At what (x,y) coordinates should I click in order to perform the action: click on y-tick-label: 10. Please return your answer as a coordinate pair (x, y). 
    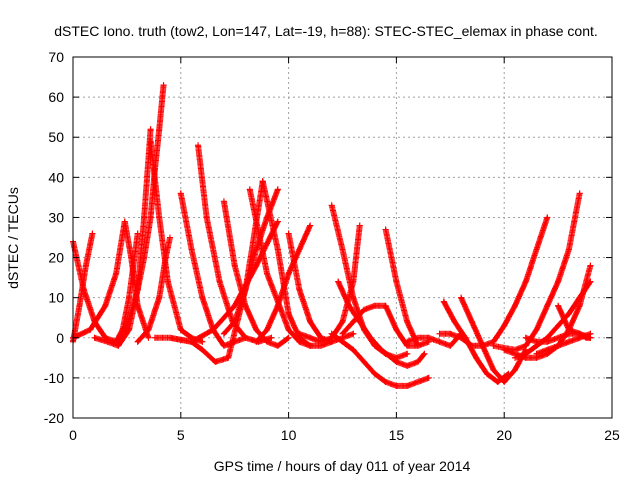
    Looking at the image, I should click on (56, 298).